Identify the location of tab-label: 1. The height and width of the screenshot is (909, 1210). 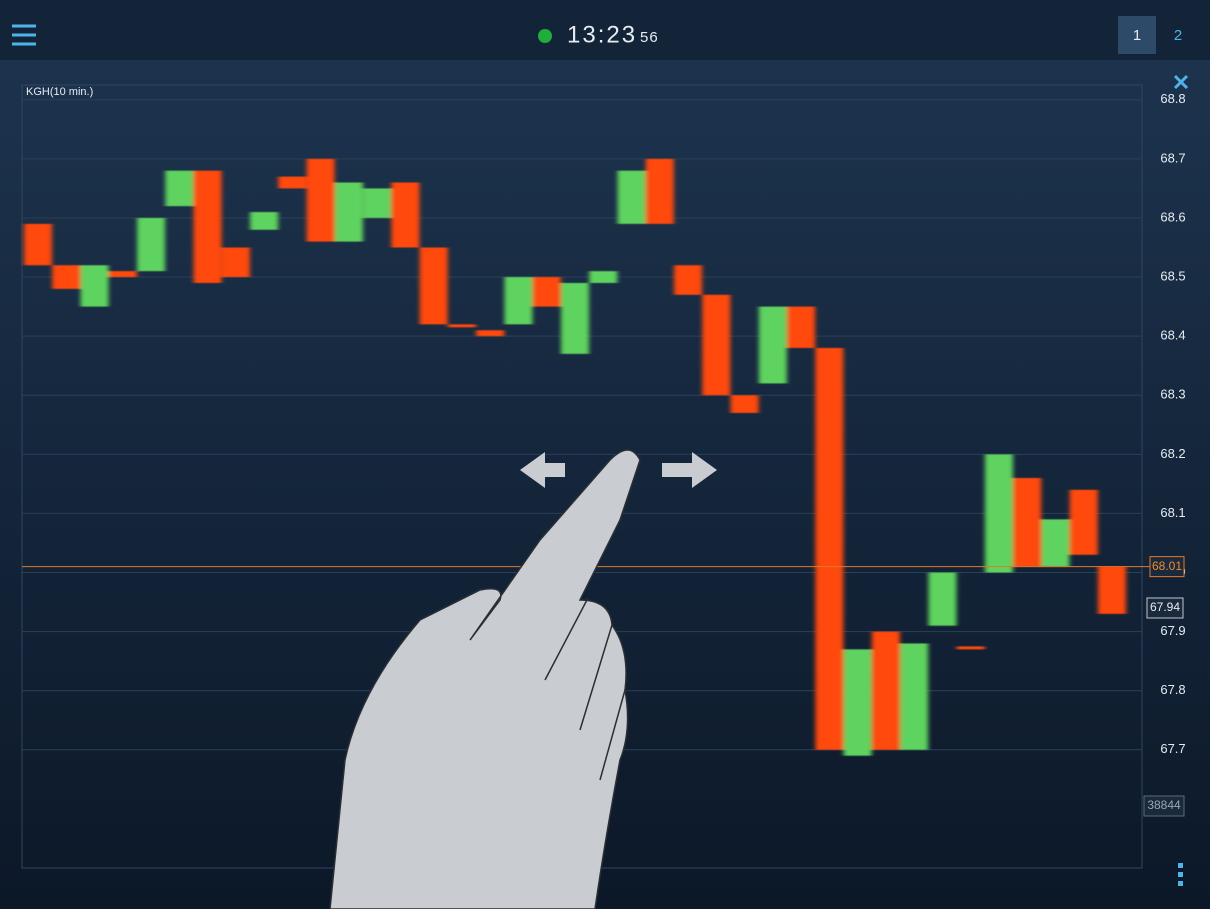
(1137, 35).